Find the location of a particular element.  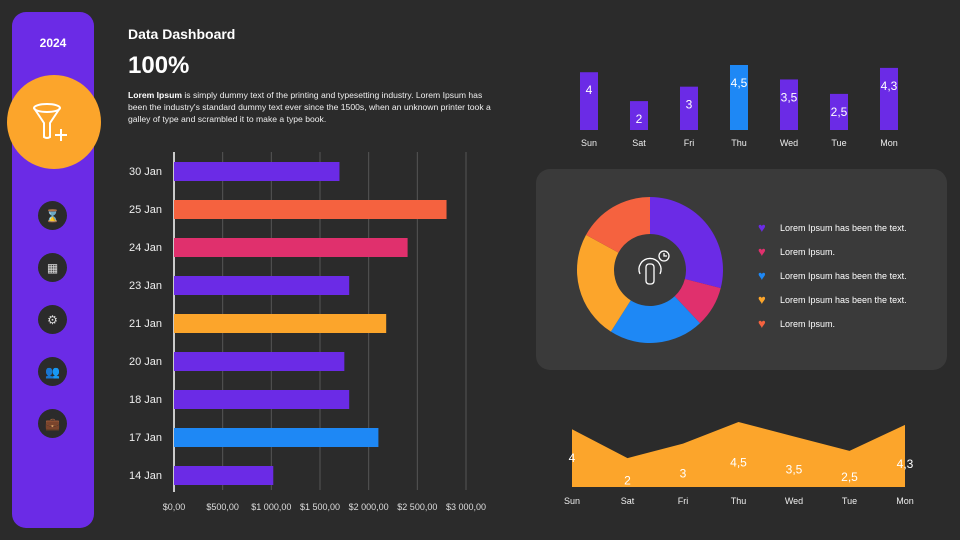

x-tick-label: $2 500,00 is located at coordinates (417, 507).